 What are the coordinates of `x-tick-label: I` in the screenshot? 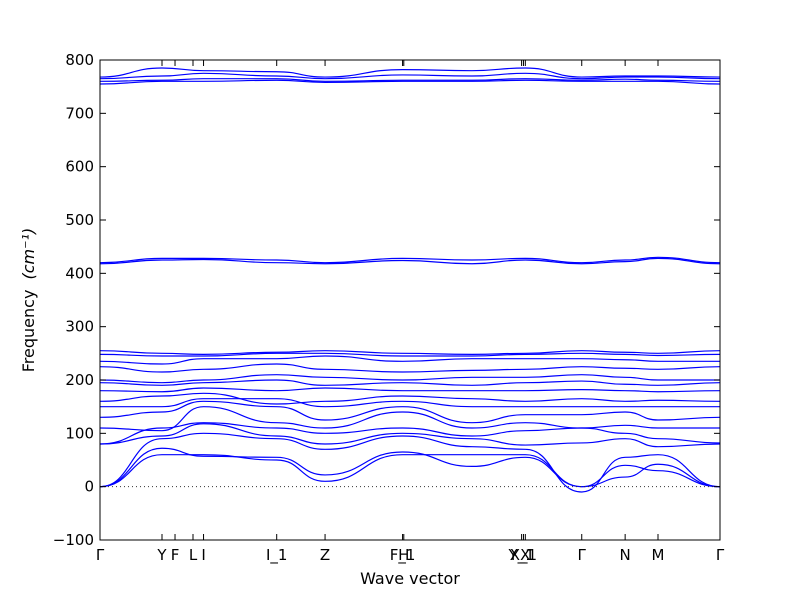 It's located at (203, 555).